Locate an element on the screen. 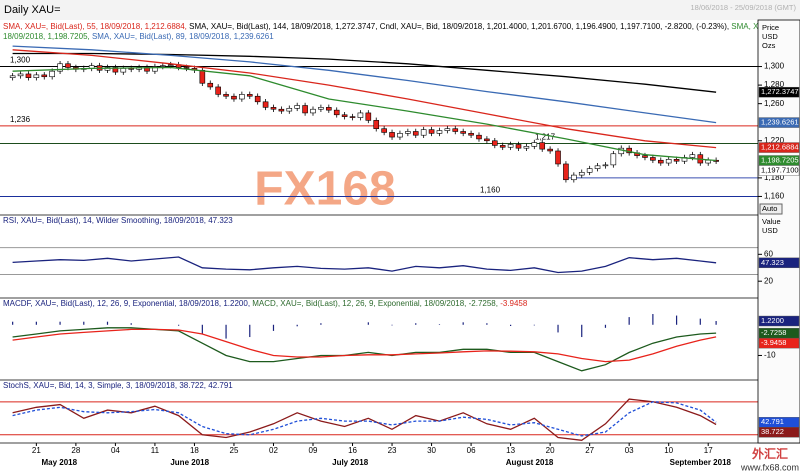 The image size is (800, 474). x-tick-label: 27 is located at coordinates (589, 450).